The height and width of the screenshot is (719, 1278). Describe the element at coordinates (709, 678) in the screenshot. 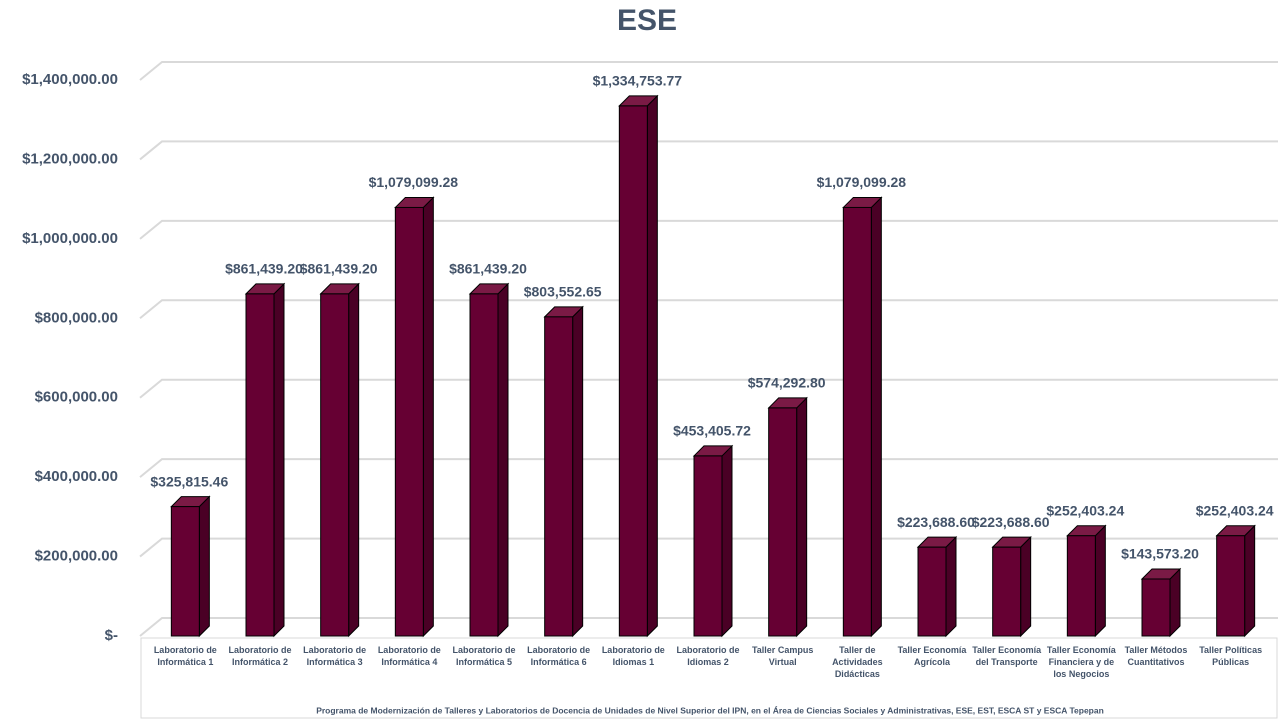

I see `axis-box` at that location.